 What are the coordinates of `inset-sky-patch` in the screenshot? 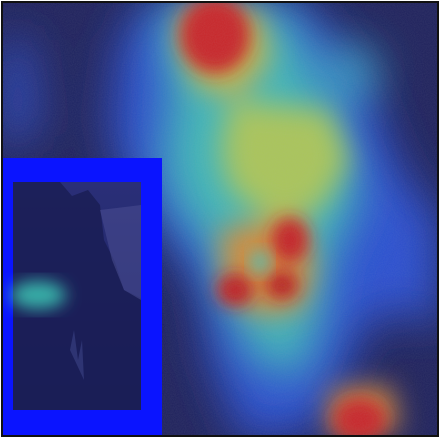 It's located at (120, 252).